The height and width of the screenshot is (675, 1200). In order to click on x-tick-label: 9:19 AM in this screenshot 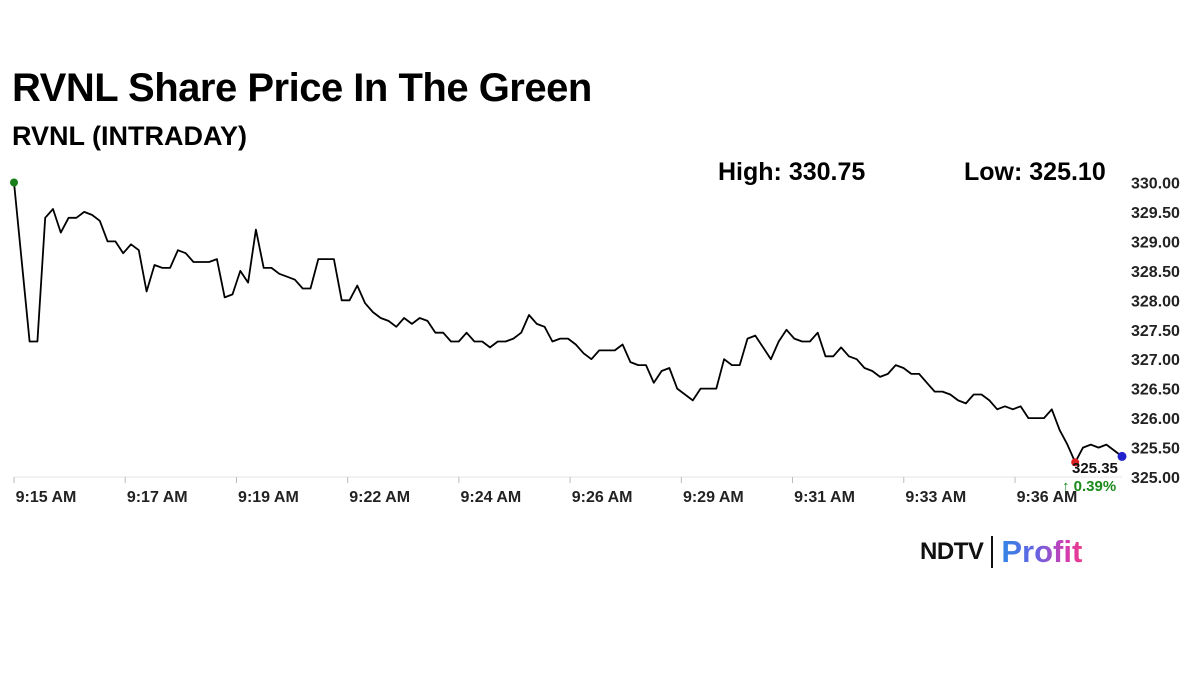, I will do `click(268, 497)`.